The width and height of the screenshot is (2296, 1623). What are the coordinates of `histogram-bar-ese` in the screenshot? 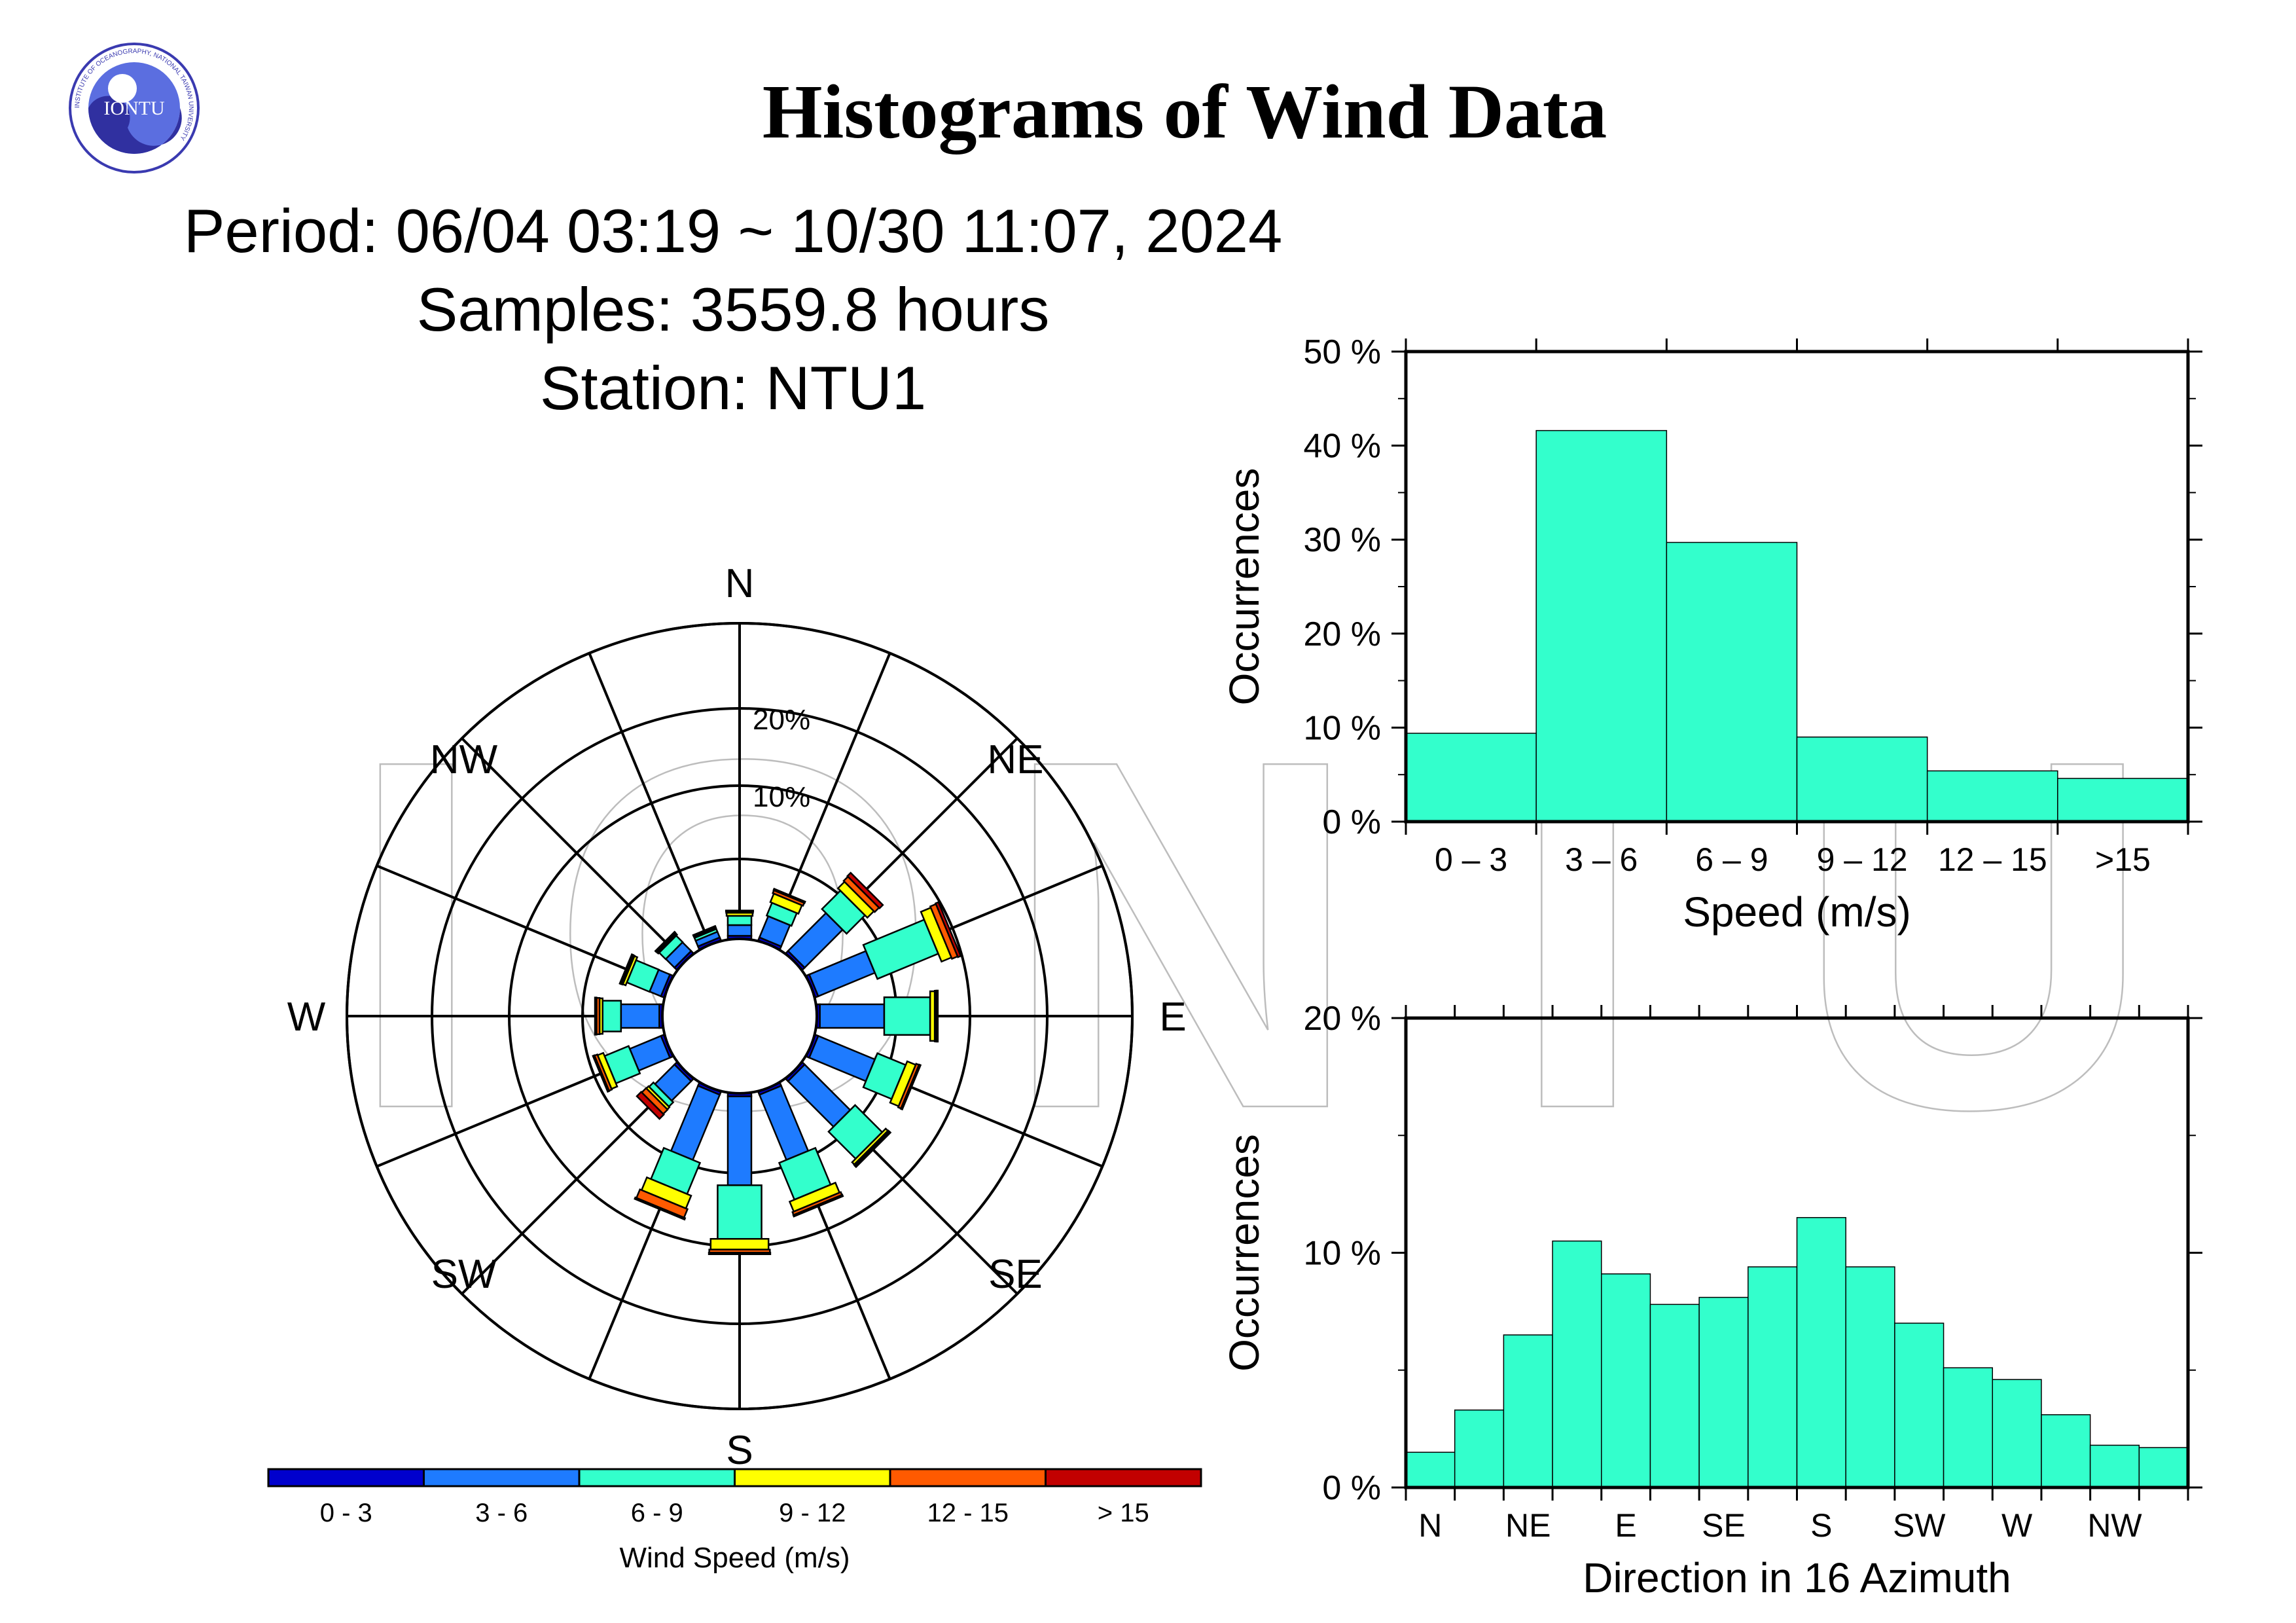 It's located at (1674, 1396).